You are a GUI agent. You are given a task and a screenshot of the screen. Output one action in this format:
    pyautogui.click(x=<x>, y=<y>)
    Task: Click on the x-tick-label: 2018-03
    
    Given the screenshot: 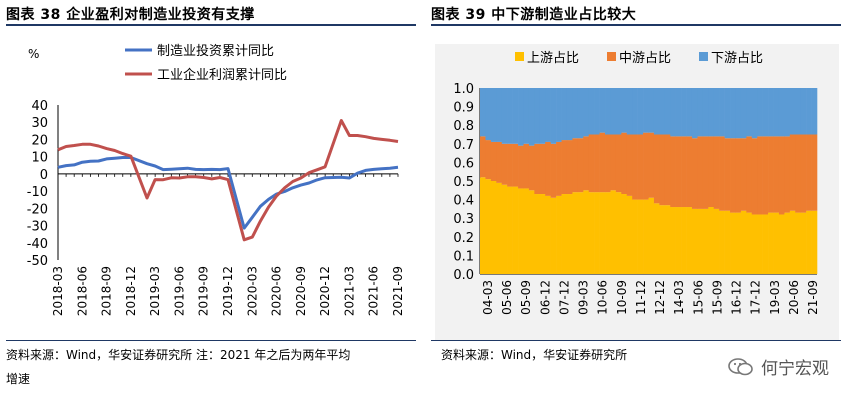 What is the action you would take?
    pyautogui.click(x=58, y=291)
    